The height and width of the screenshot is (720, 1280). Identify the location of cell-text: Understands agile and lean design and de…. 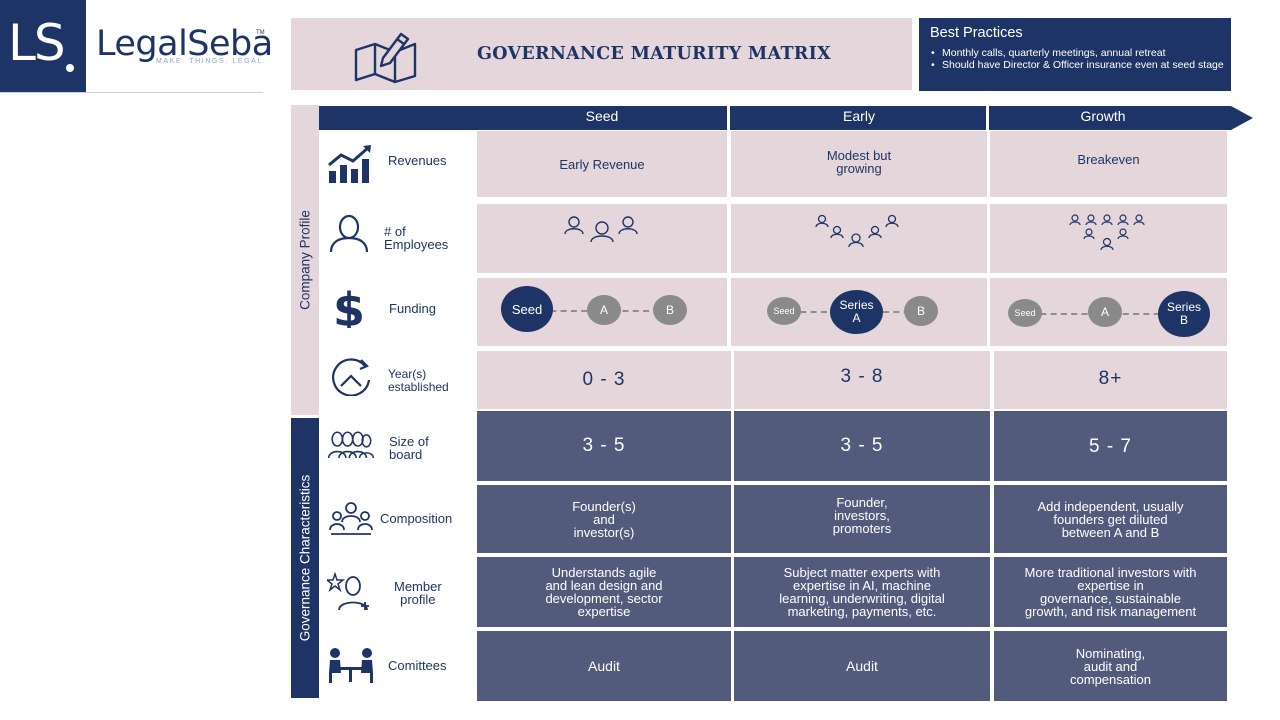
(604, 592).